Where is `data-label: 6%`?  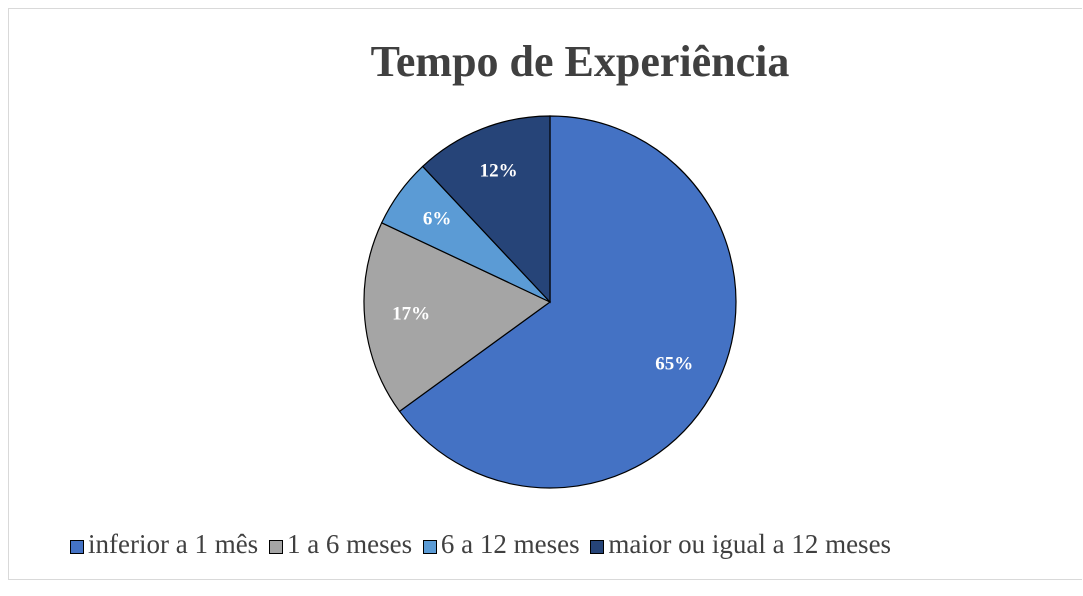
data-label: 6% is located at coordinates (437, 218).